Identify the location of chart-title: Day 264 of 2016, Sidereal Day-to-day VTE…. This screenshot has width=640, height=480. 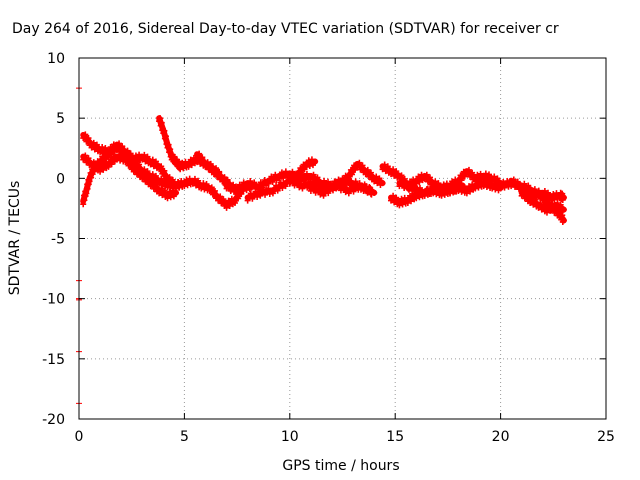
(285, 29).